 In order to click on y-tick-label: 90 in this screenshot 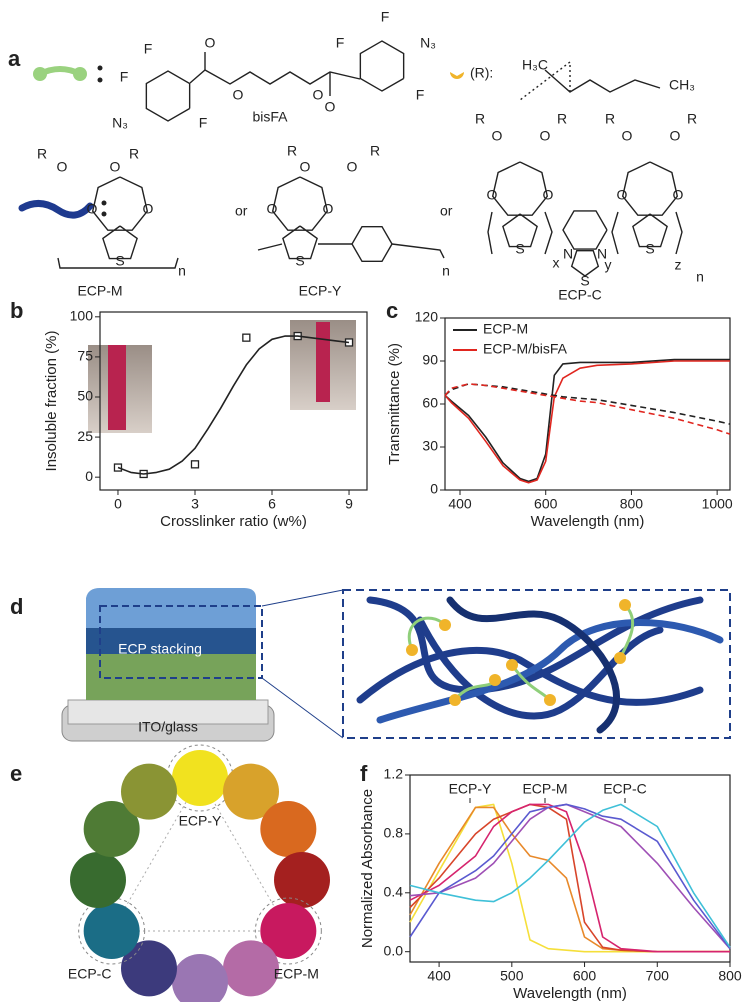, I will do `click(430, 360)`.